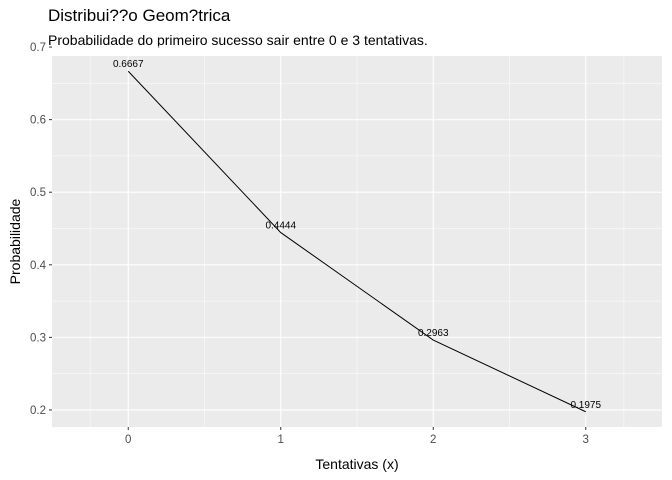 This screenshot has width=672, height=480. What do you see at coordinates (356, 464) in the screenshot?
I see `x-axis-title: Tentativas (x)` at bounding box center [356, 464].